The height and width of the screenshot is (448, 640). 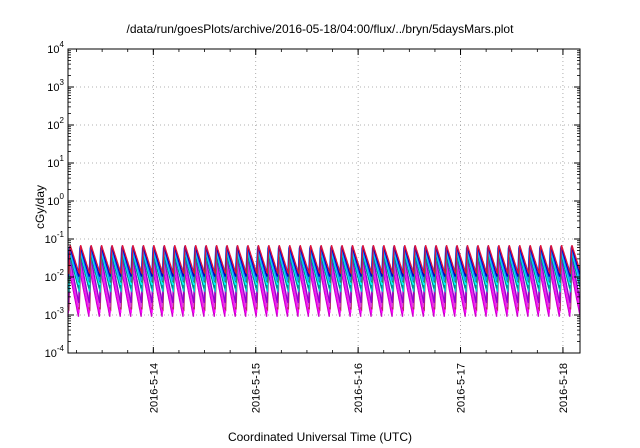 I want to click on y-tick-label: 10⁻³, so click(x=55, y=314).